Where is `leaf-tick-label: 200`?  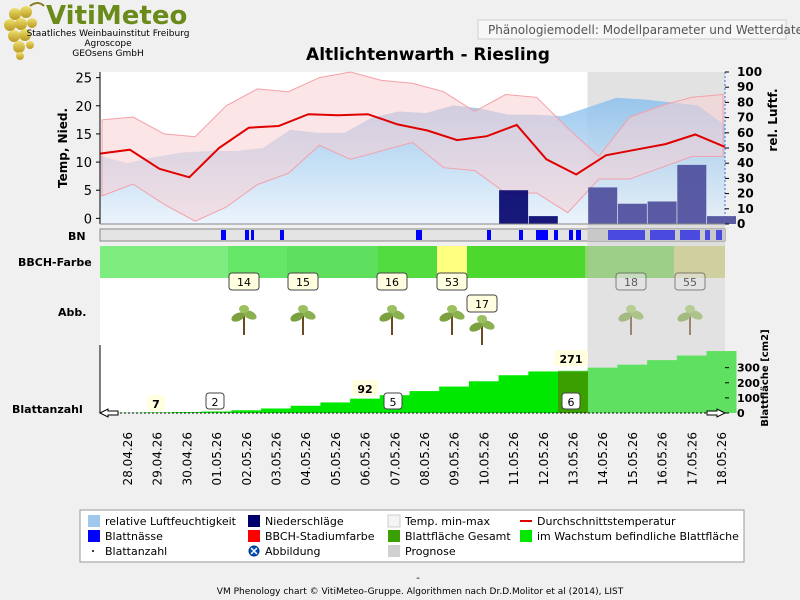 leaf-tick-label: 200 is located at coordinates (748, 383).